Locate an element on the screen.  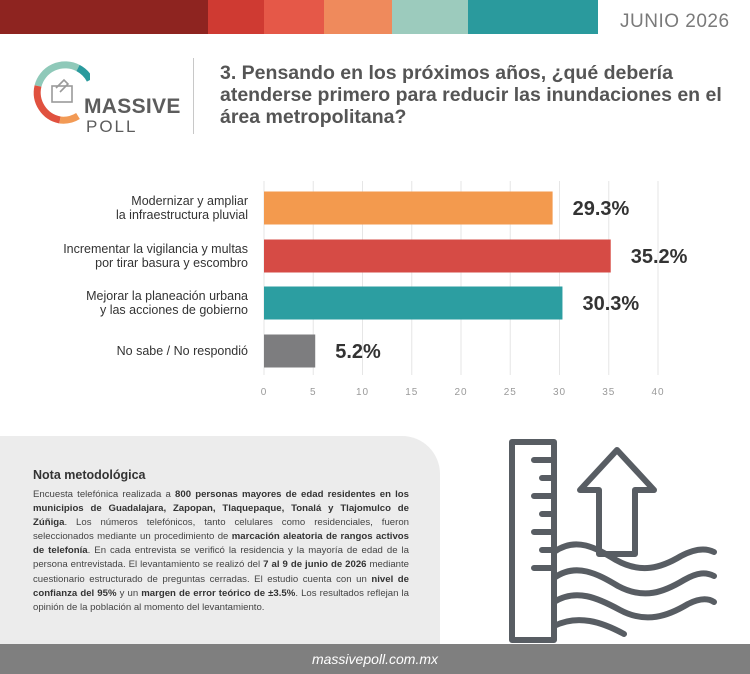
x-tick-label: 0 is located at coordinates (264, 392).